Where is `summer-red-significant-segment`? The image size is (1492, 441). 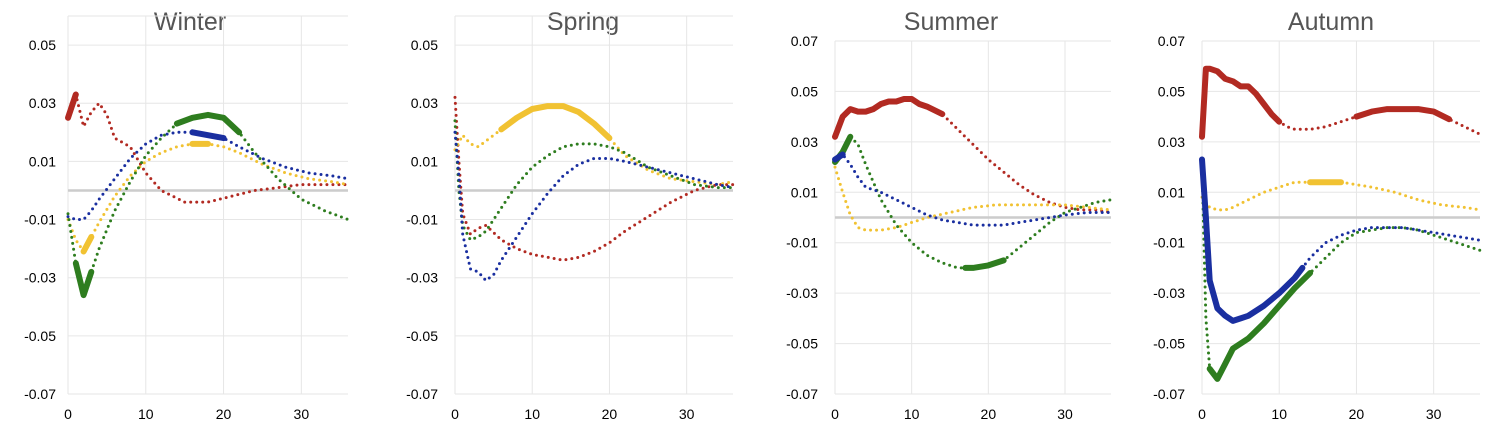 summer-red-significant-segment is located at coordinates (889, 118).